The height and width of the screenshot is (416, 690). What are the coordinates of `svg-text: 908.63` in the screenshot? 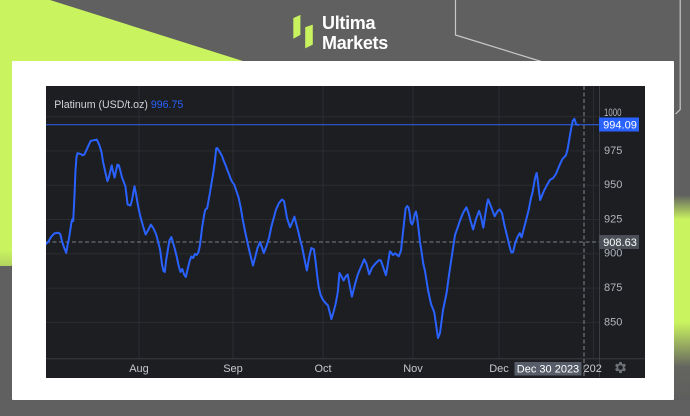 It's located at (620, 243).